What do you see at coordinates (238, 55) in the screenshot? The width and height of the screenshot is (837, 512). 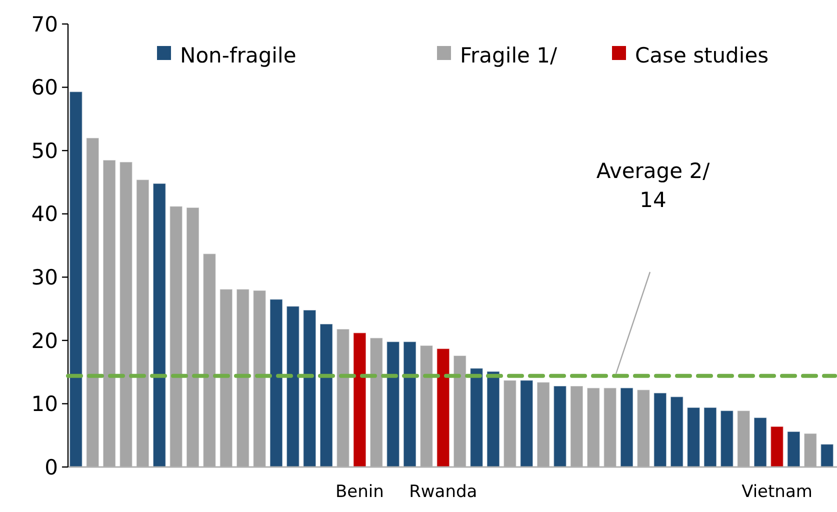 I see `legend-label: Non-fragile` at bounding box center [238, 55].